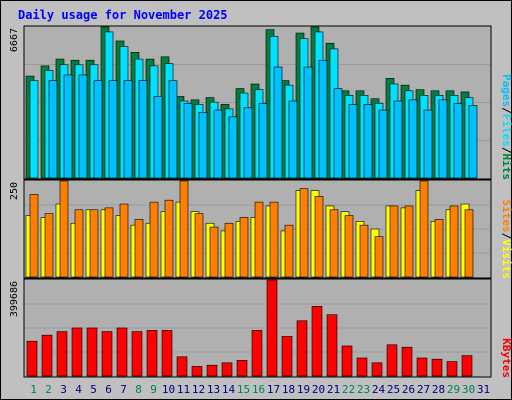 The width and height of the screenshot is (512, 400). I want to click on legend-files: Files, so click(506, 130).